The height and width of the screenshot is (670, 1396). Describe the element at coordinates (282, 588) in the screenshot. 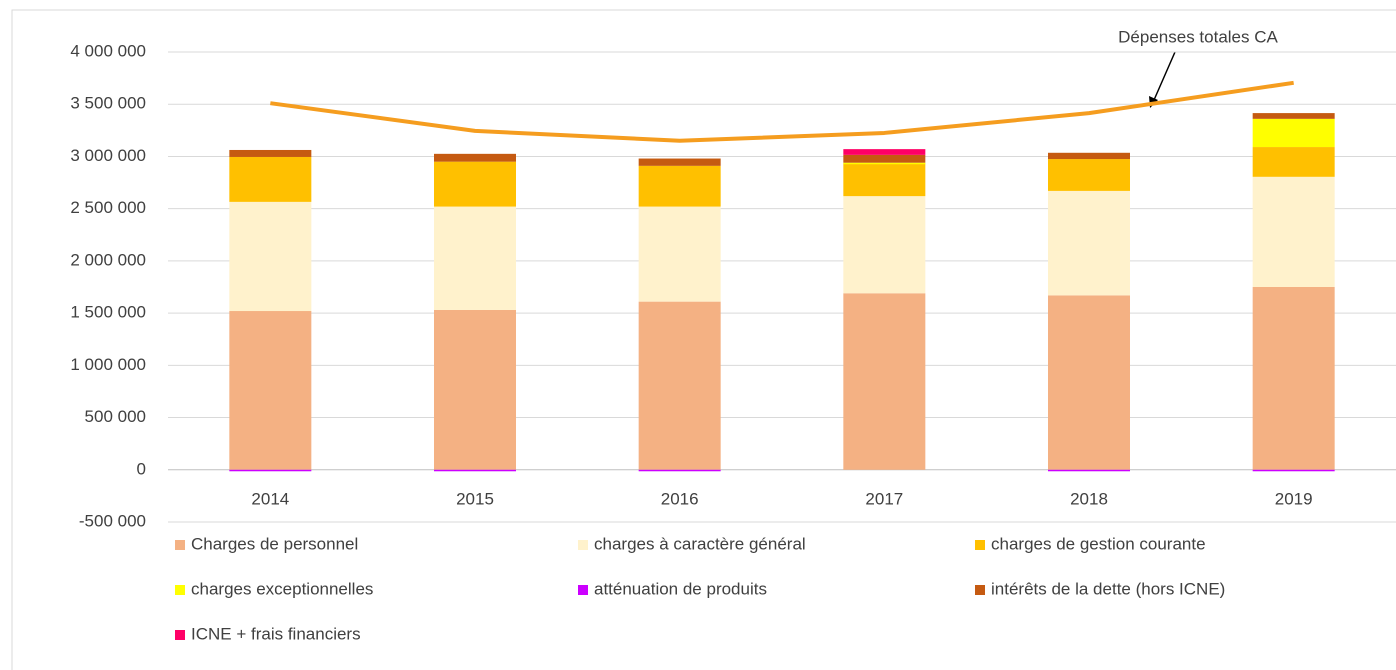

I see `legend-label: charges exceptionnelles` at that location.